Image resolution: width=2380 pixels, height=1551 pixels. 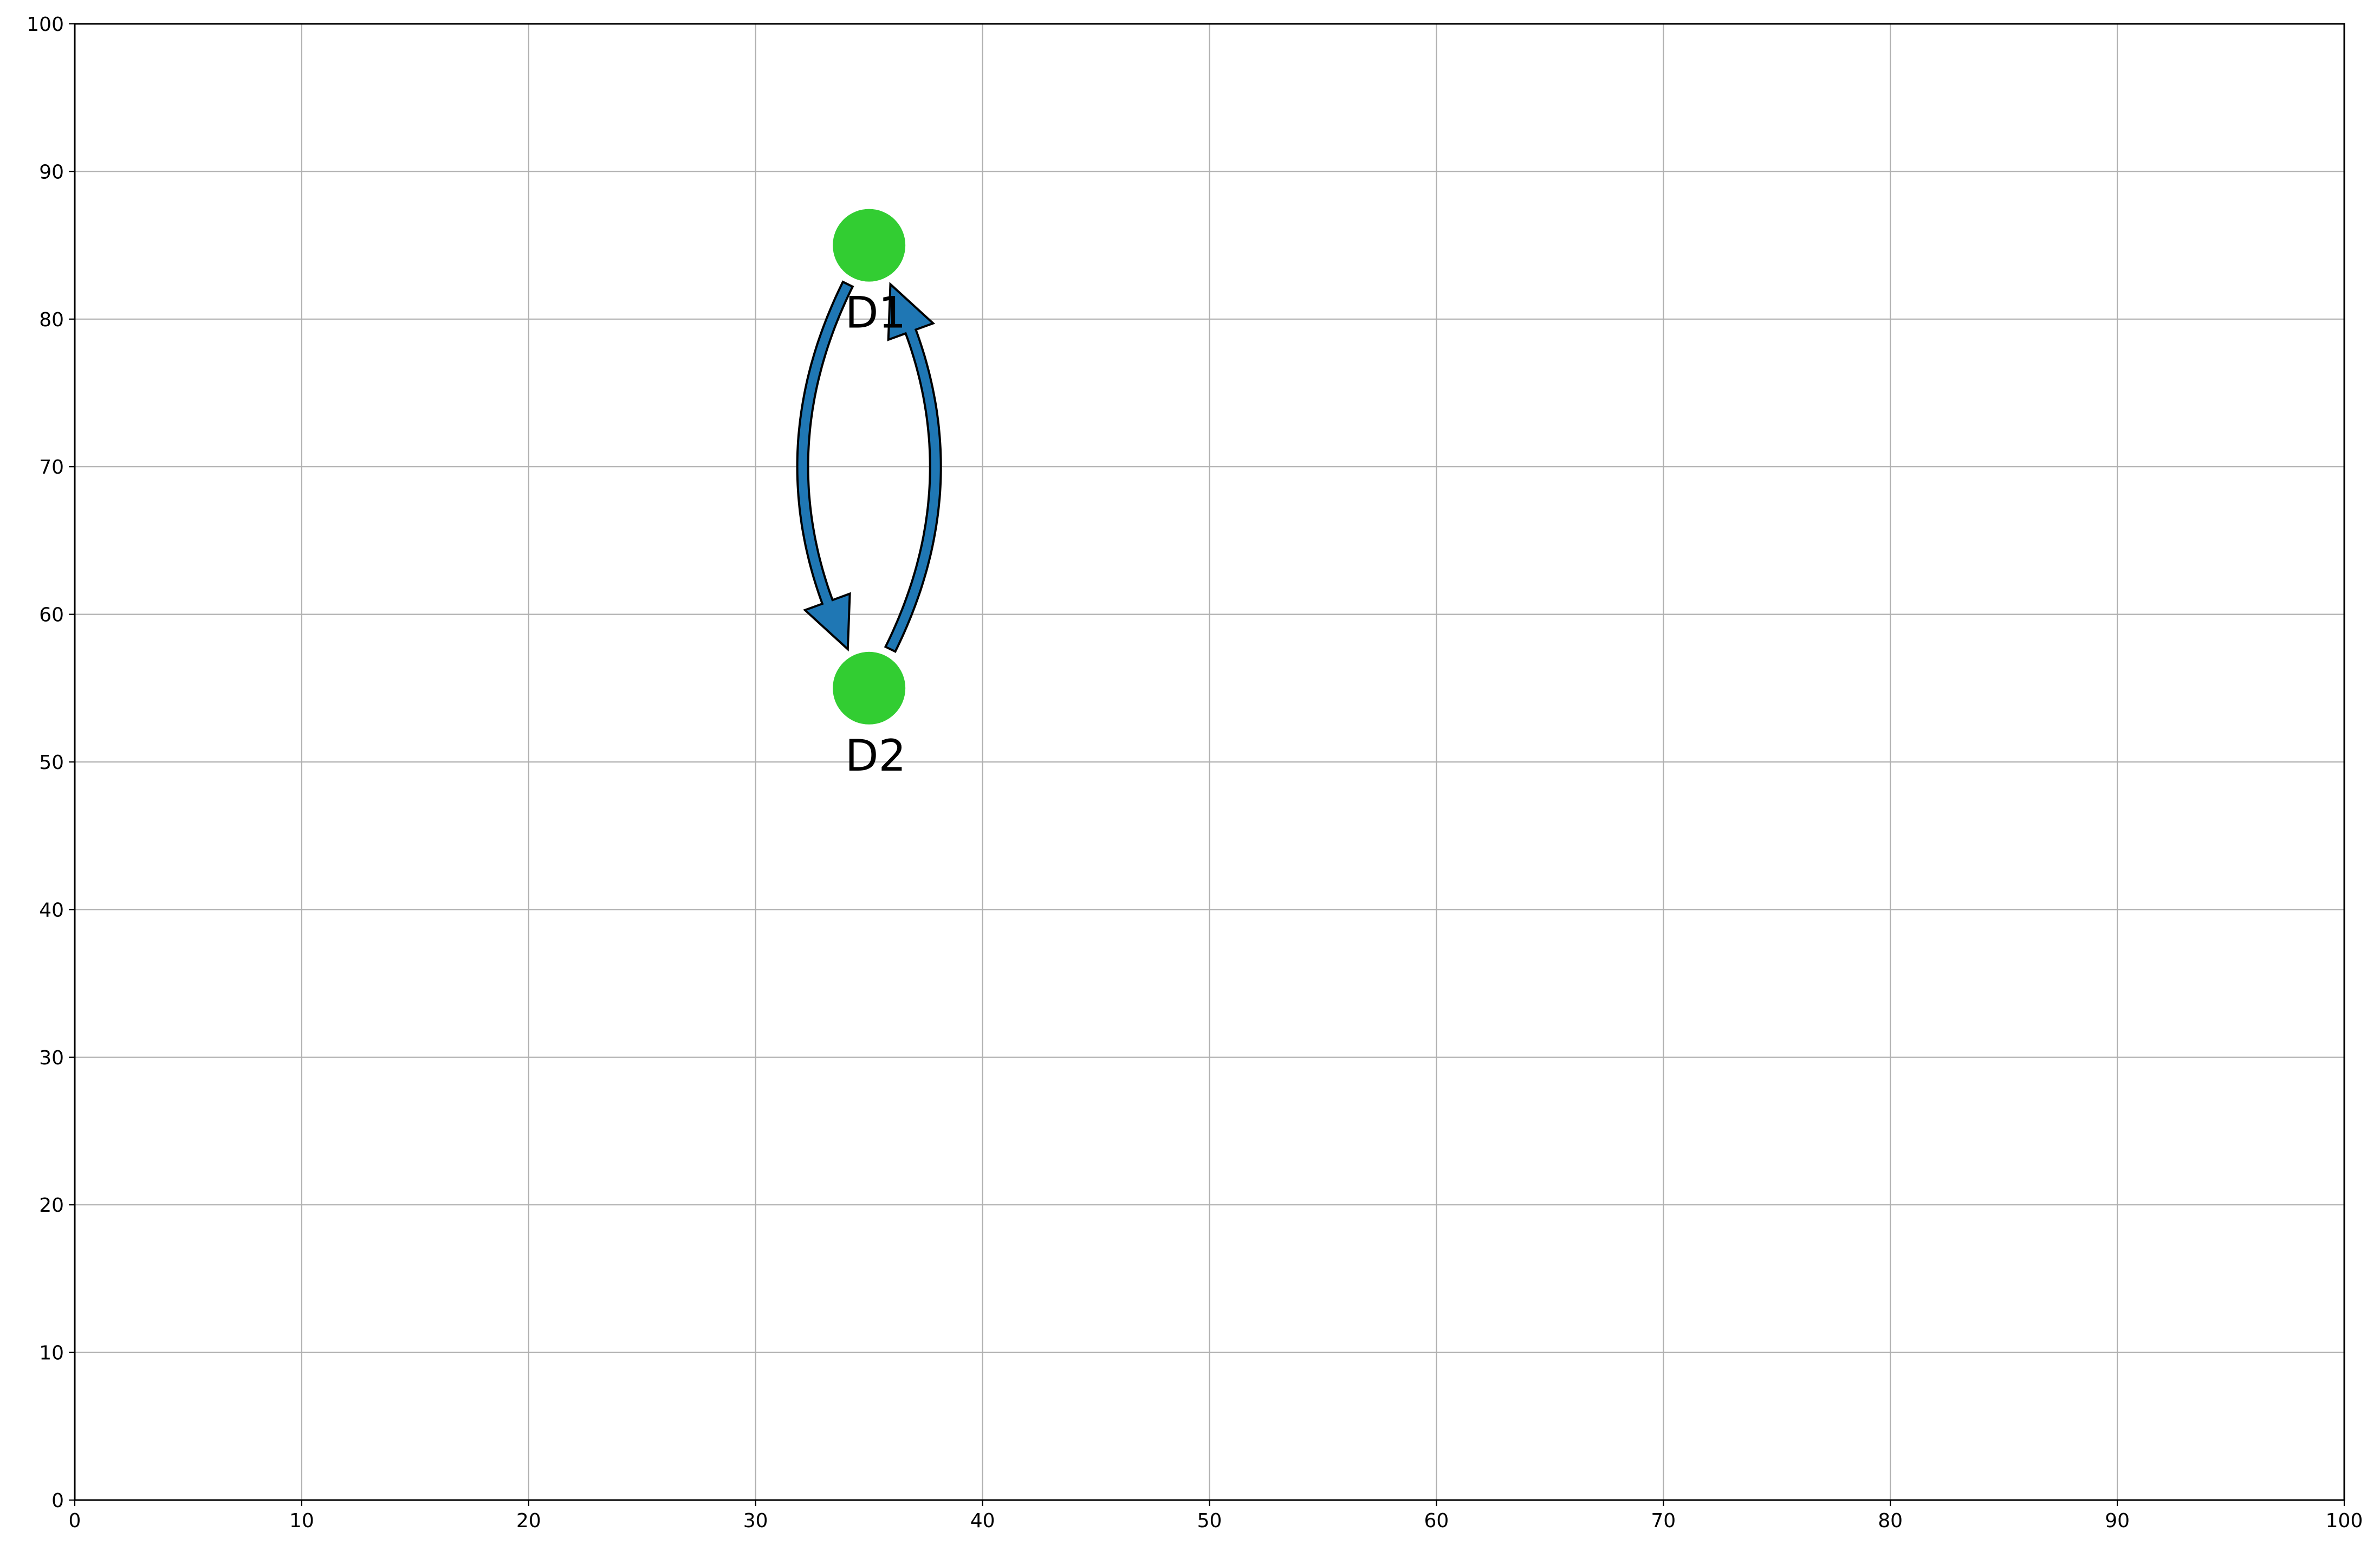 I want to click on x-tick-label: 20, so click(x=529, y=1521).